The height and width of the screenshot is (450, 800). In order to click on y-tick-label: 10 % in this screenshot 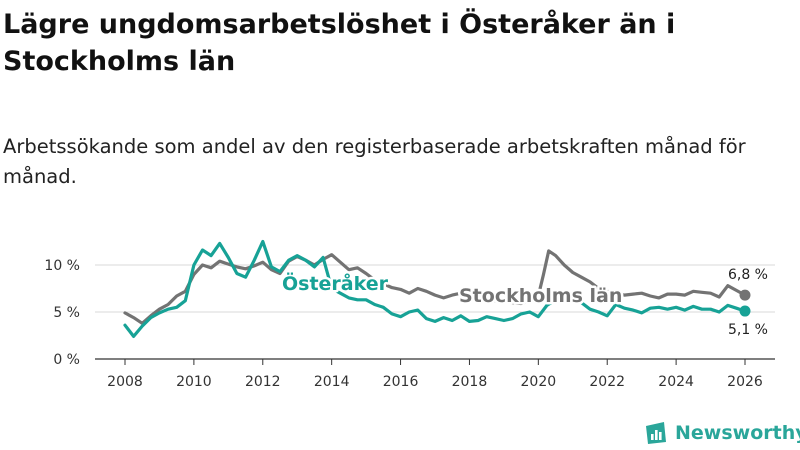, I will do `click(62, 266)`.